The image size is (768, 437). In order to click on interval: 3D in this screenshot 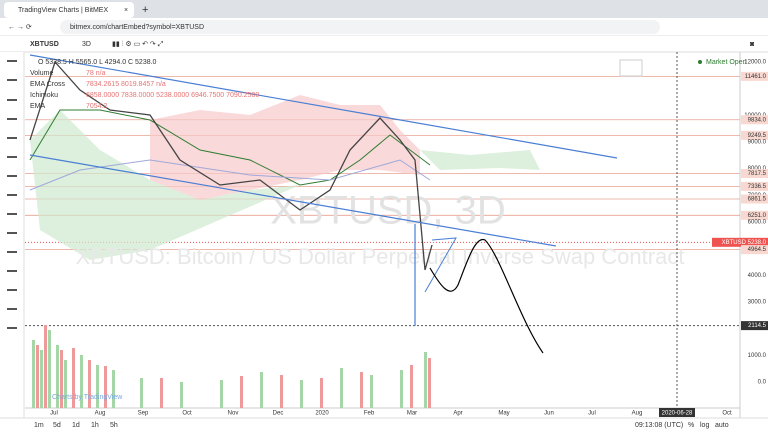, I will do `click(86, 44)`.